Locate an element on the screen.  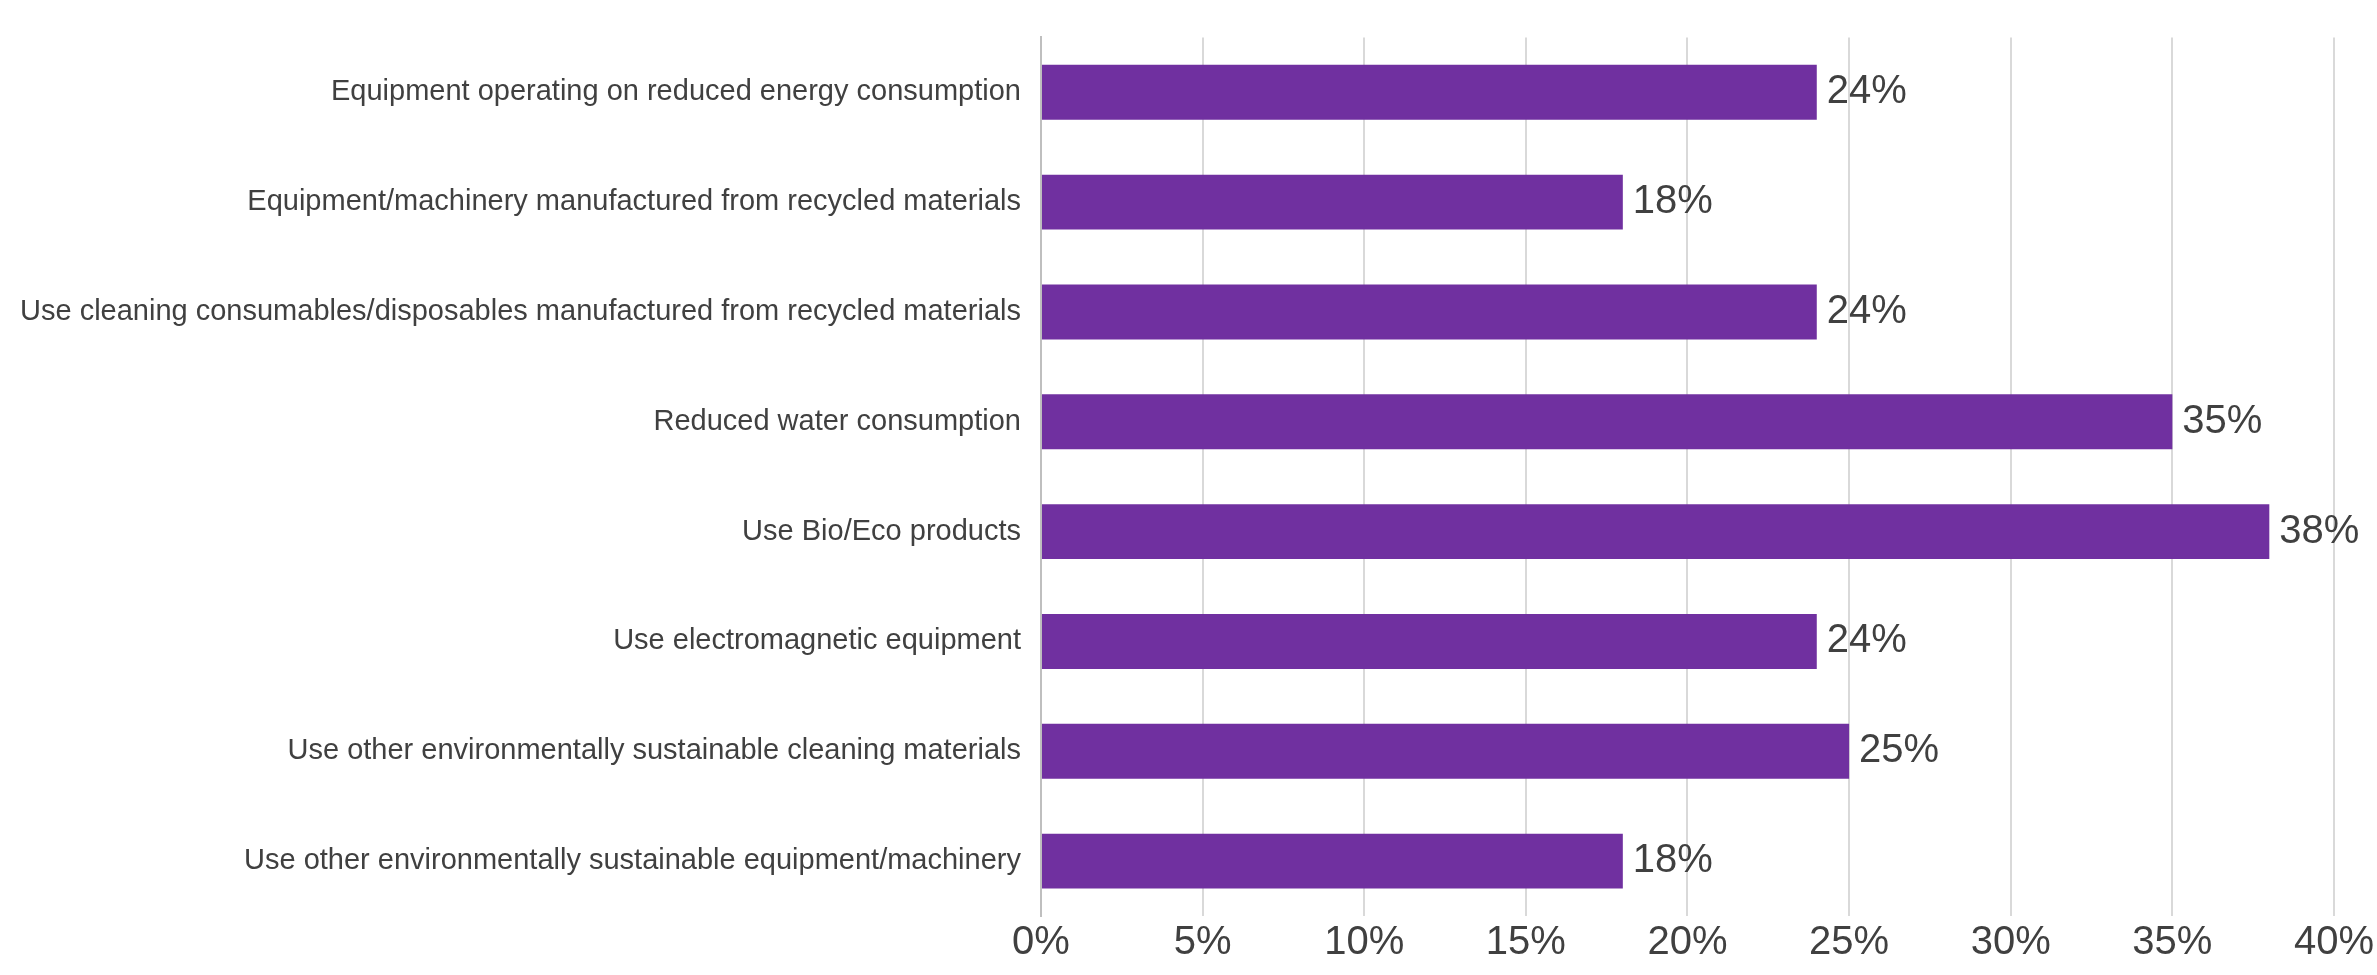
y-tick-label: Use Bio/Eco products is located at coordinates (881, 529).